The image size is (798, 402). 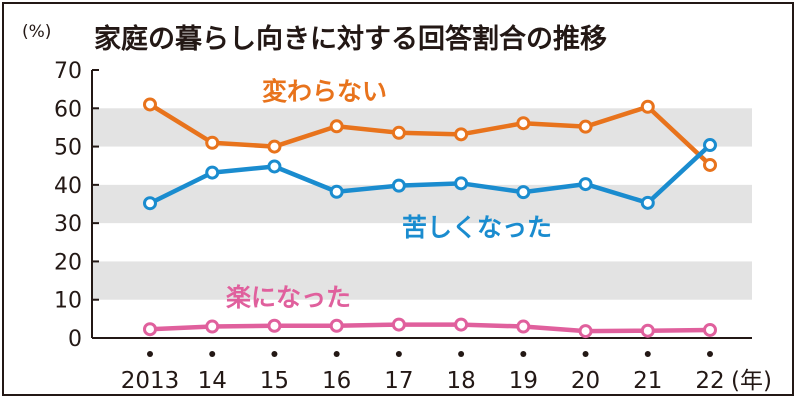 What do you see at coordinates (150, 381) in the screenshot?
I see `x-tick-label: 2013` at bounding box center [150, 381].